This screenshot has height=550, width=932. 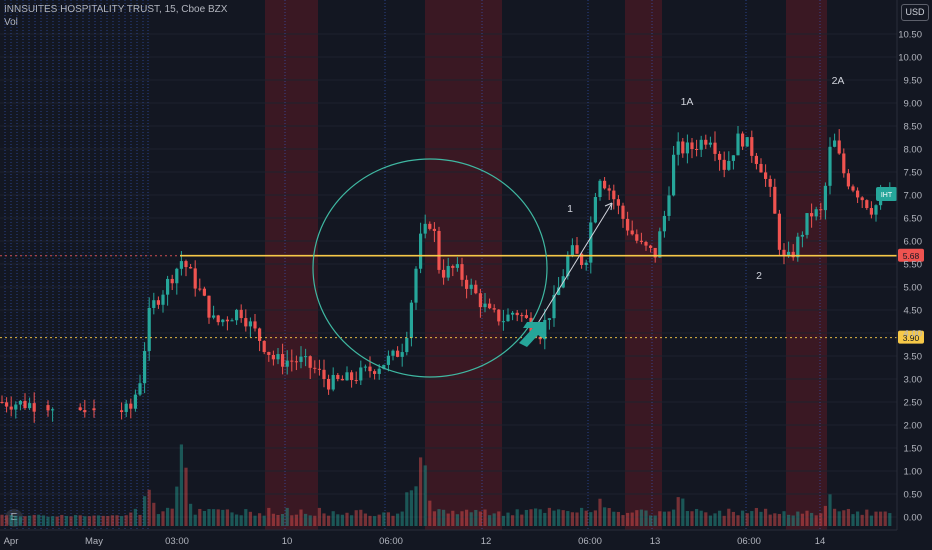 I want to click on currency-badge: USD, so click(x=915, y=12).